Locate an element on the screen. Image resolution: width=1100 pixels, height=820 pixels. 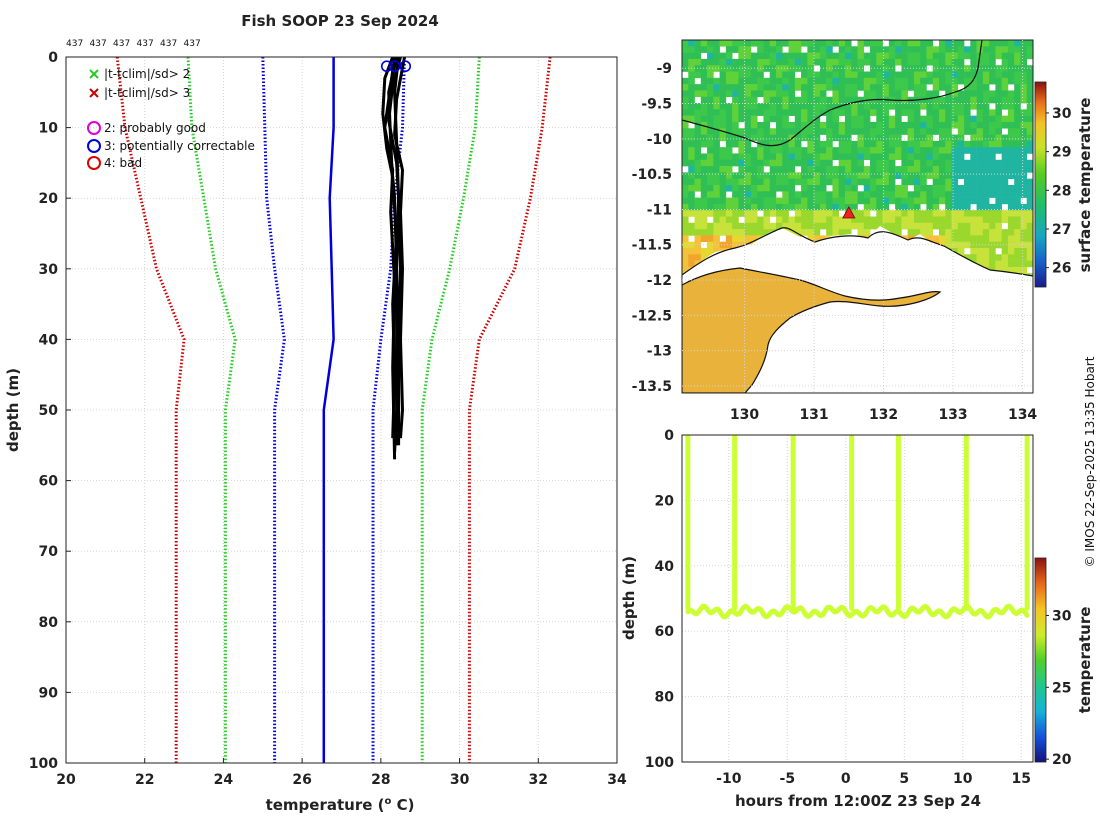
y-tick-label: 30 is located at coordinates (49, 270).